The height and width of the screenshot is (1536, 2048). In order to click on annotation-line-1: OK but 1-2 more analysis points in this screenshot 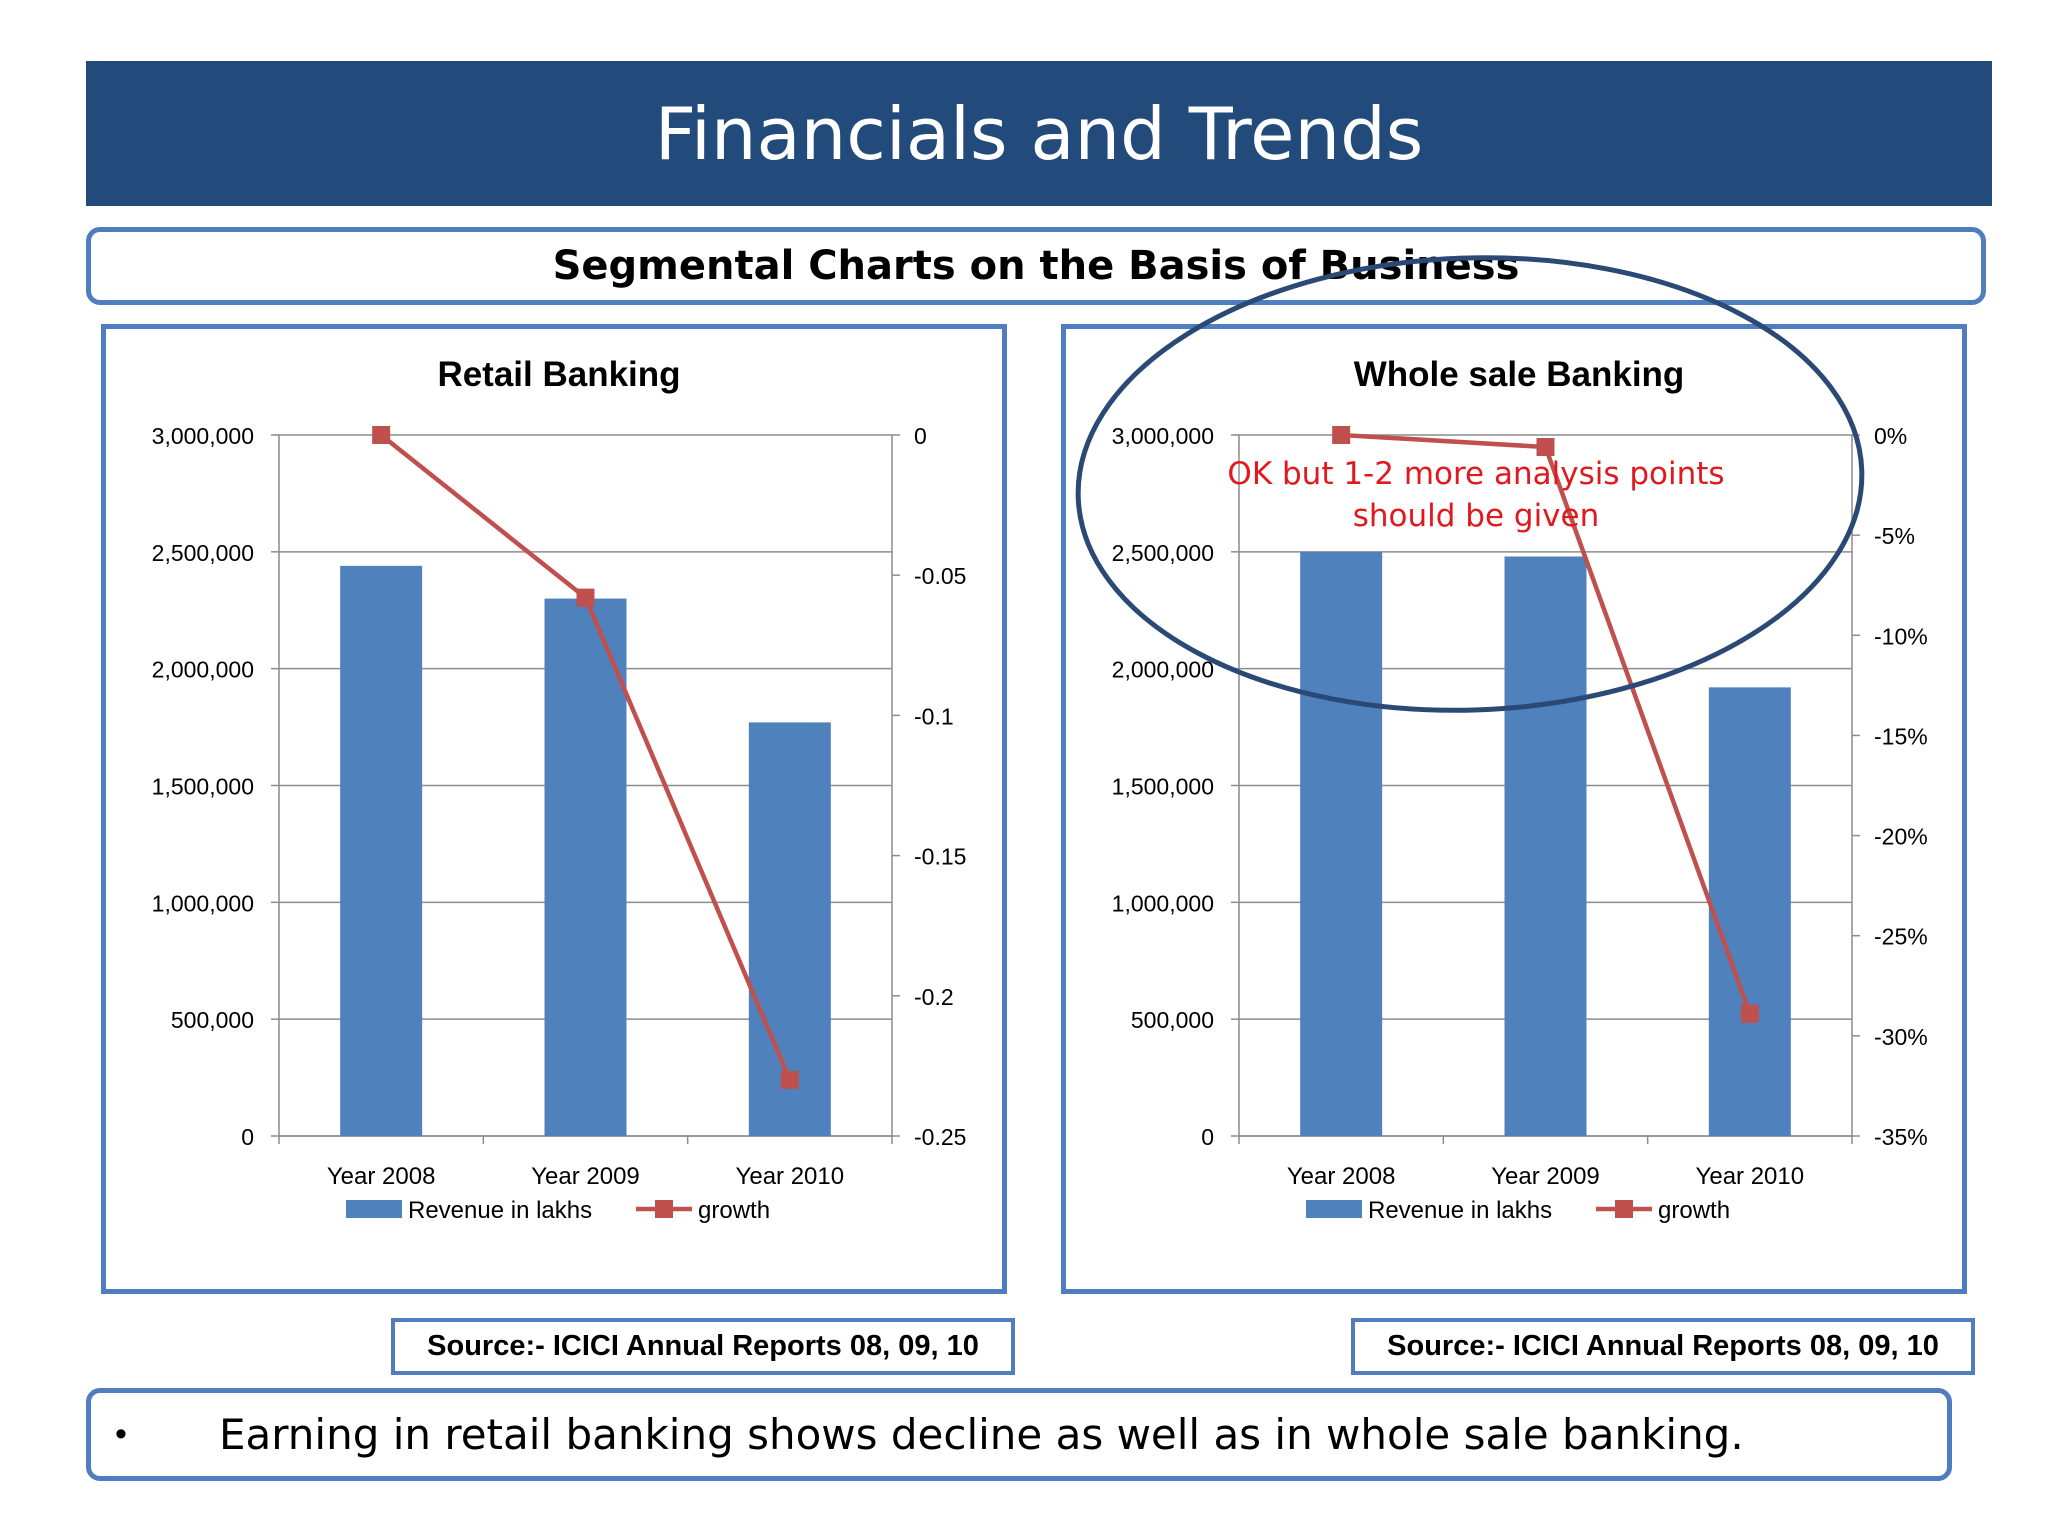, I will do `click(1476, 474)`.